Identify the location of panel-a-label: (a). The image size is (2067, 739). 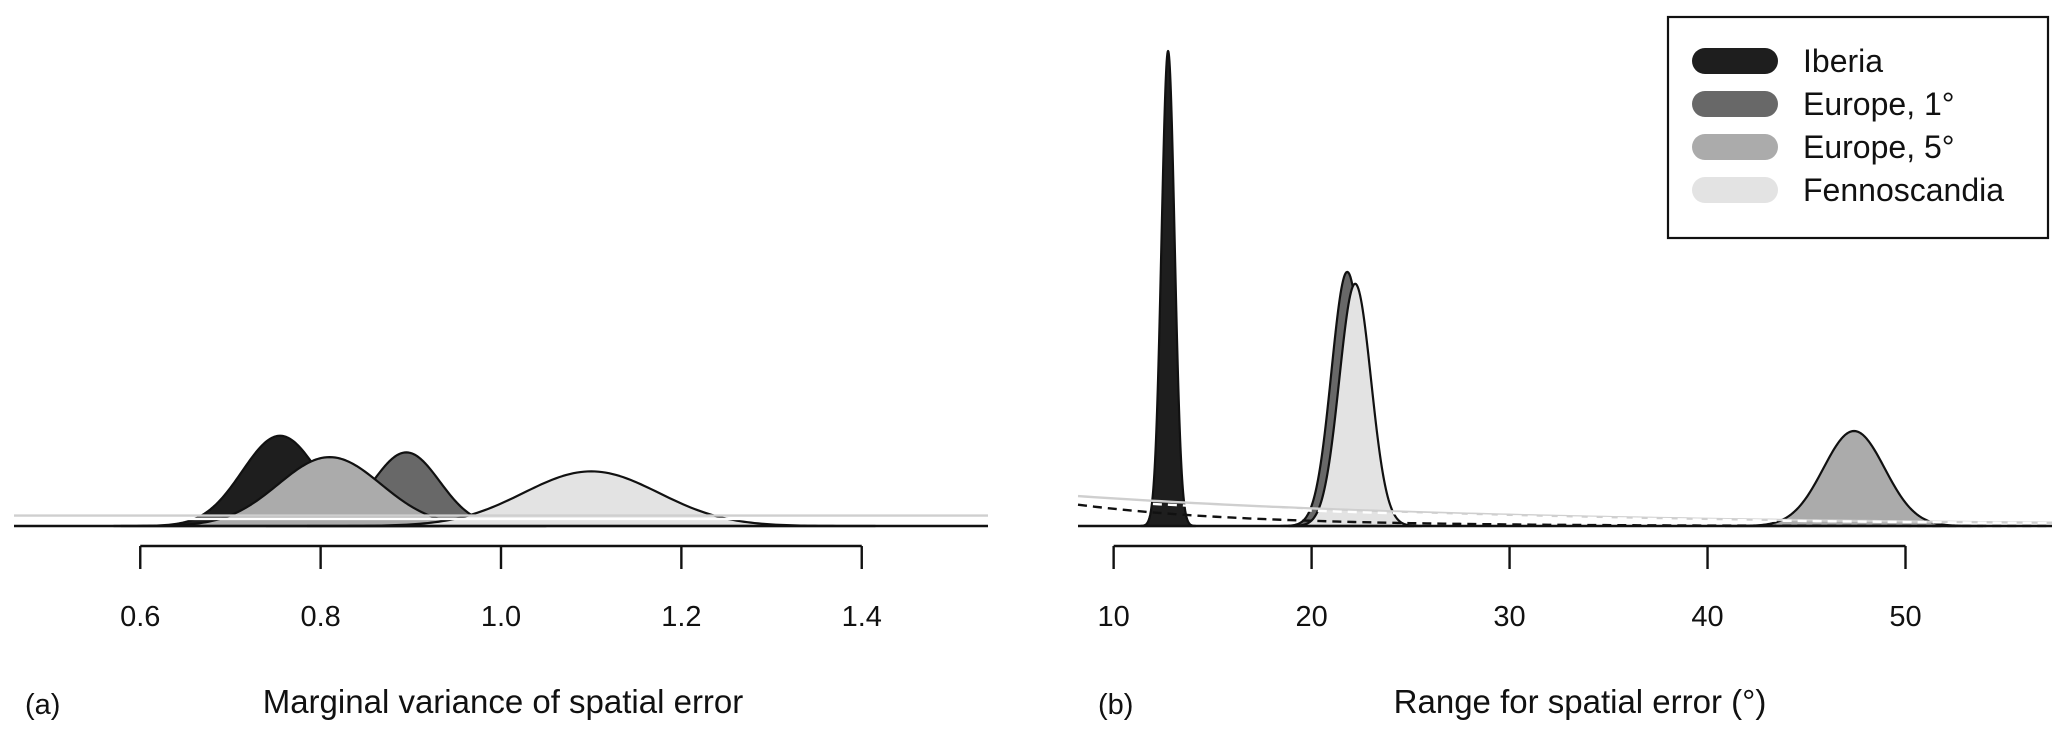
(42, 705).